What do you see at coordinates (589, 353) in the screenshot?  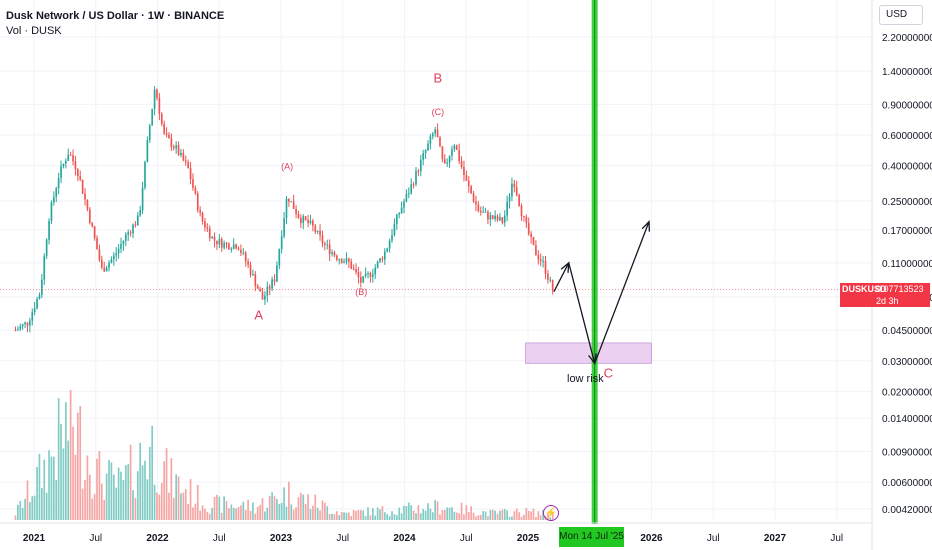 I see `zone-layer` at bounding box center [589, 353].